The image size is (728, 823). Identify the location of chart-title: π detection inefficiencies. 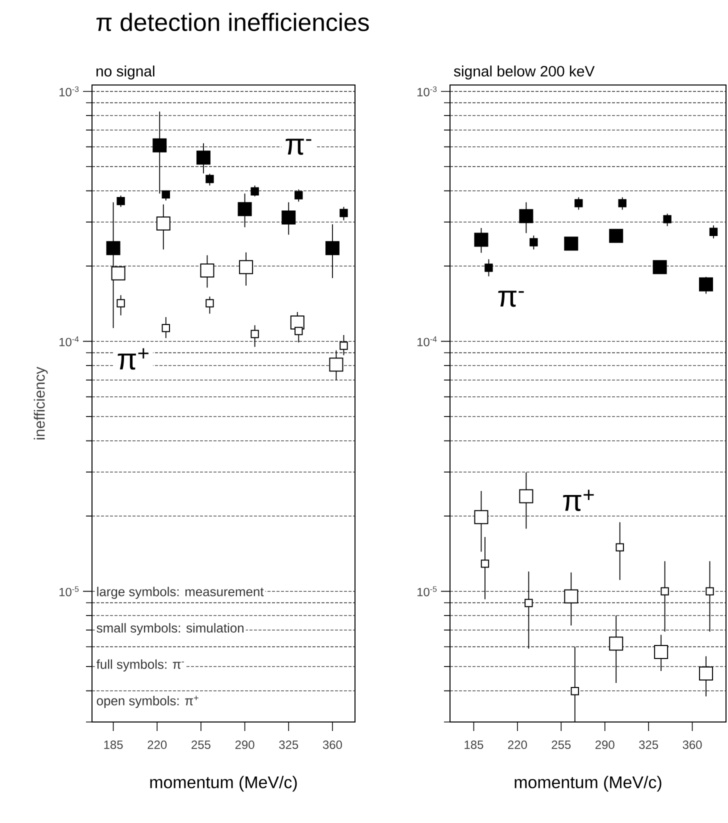
(232, 22).